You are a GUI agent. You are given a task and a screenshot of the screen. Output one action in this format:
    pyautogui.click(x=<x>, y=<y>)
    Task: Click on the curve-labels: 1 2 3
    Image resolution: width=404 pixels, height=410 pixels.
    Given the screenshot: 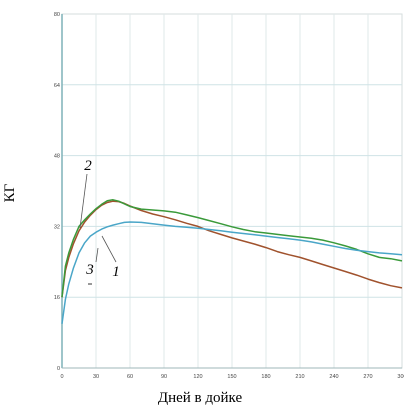 What is the action you would take?
    pyautogui.click(x=99, y=221)
    